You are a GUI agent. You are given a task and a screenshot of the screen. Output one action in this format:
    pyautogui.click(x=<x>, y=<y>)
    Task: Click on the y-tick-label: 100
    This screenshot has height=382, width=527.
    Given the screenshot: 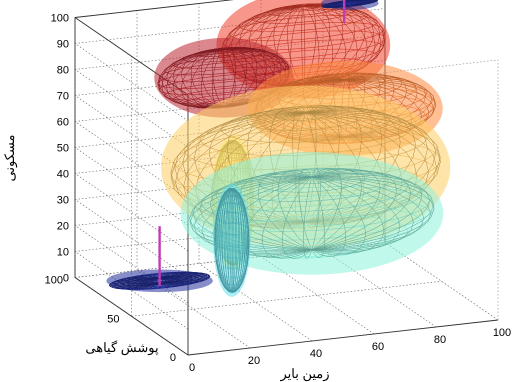 What is the action you would take?
    pyautogui.click(x=54, y=281)
    